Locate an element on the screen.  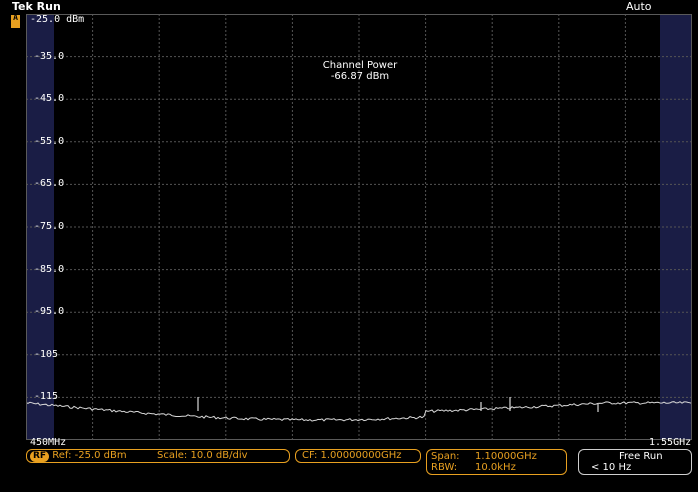
y-tick-label: -95.0 is located at coordinates (49, 312).